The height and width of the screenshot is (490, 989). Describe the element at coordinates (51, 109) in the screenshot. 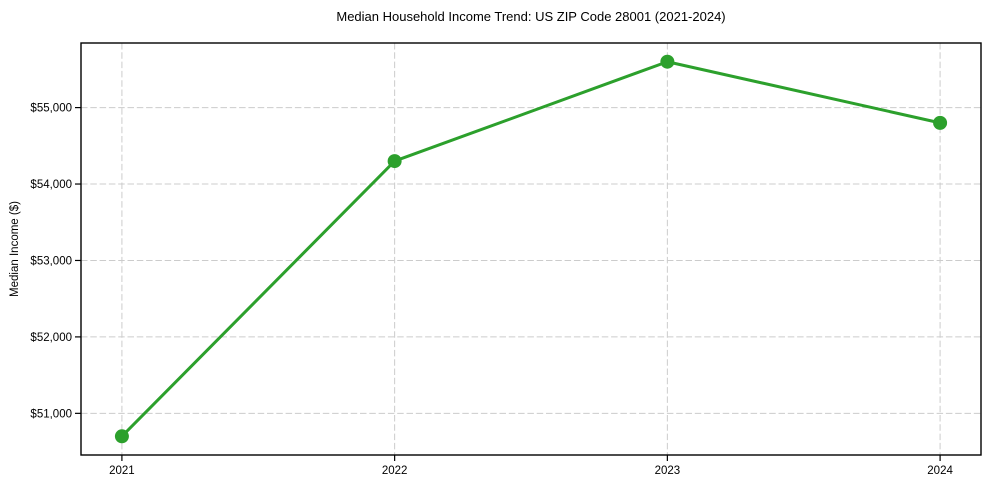

I see `y-tick-label: $55,000` at that location.